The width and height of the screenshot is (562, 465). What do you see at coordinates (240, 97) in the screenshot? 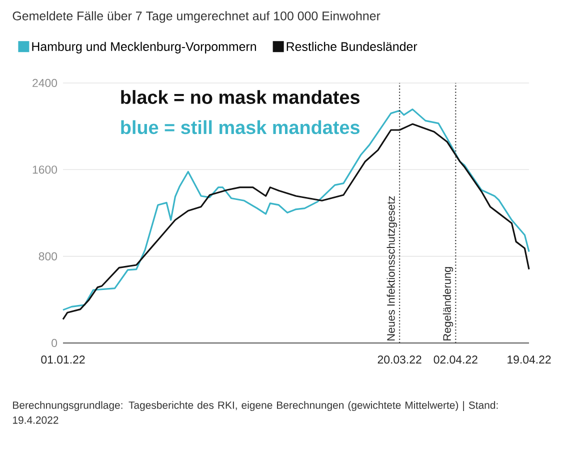
I see `annotation: black = no mask mandates` at bounding box center [240, 97].